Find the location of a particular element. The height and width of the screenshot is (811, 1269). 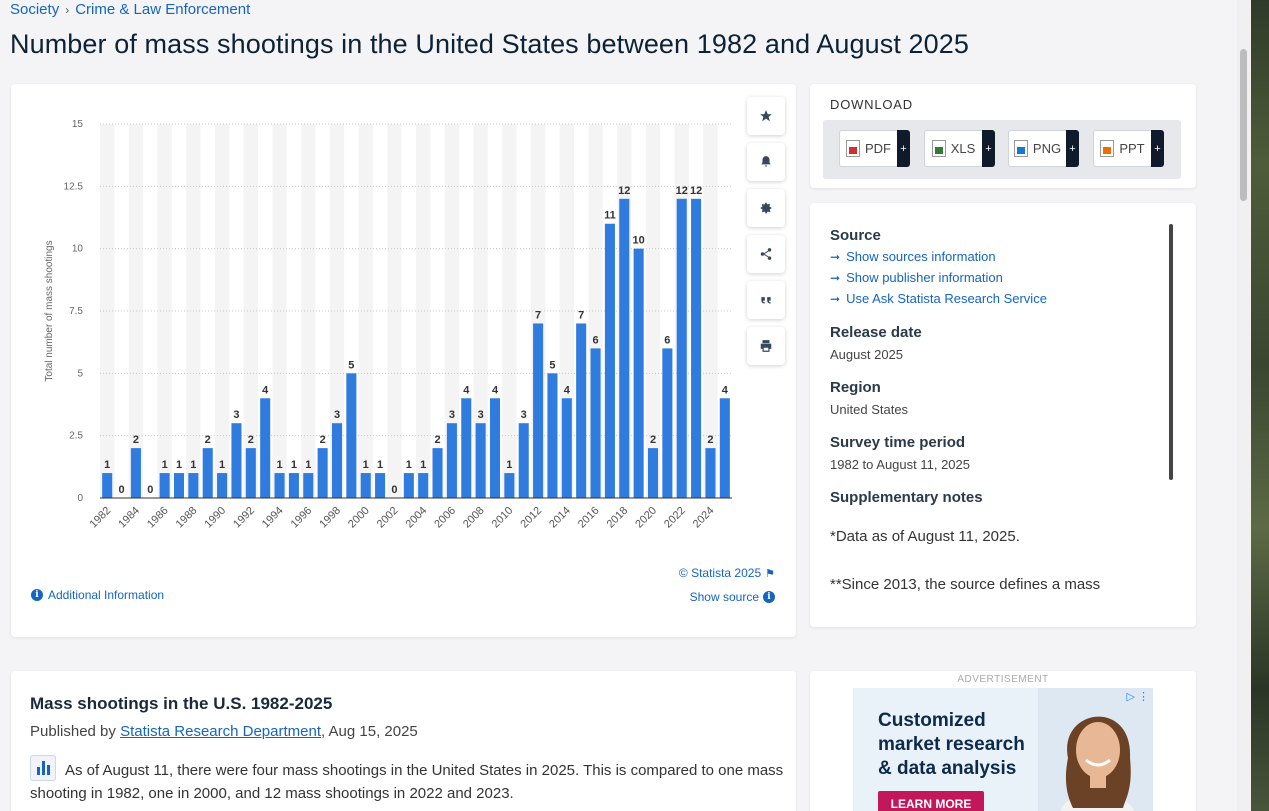

data-label: 12 is located at coordinates (624, 191).